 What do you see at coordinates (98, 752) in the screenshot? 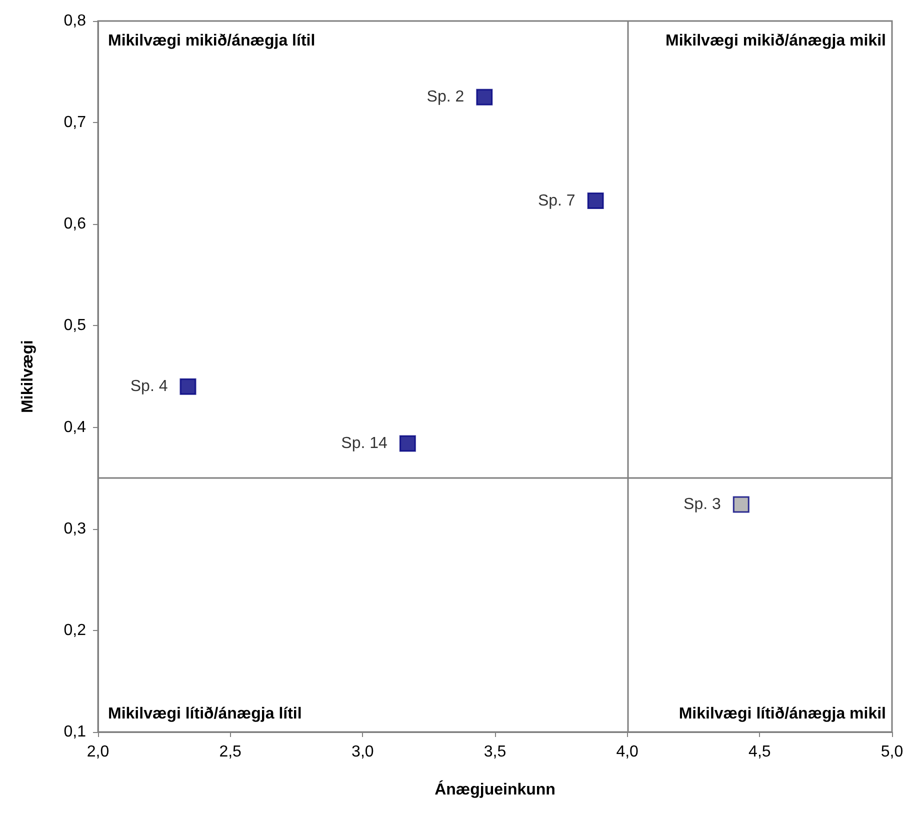
I see `x-tick-label: 2,0` at bounding box center [98, 752].